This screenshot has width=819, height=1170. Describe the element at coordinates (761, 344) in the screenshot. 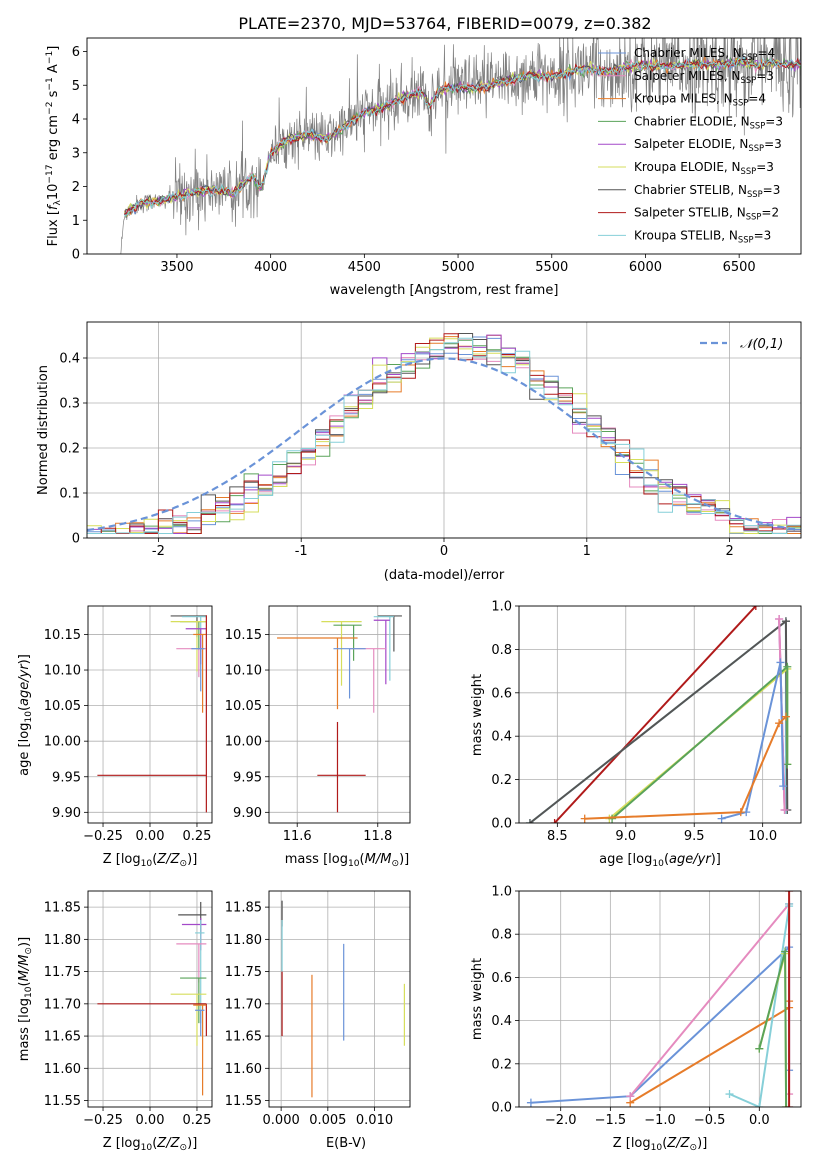

I see `legend-entry: 𝒩(0,1)` at that location.